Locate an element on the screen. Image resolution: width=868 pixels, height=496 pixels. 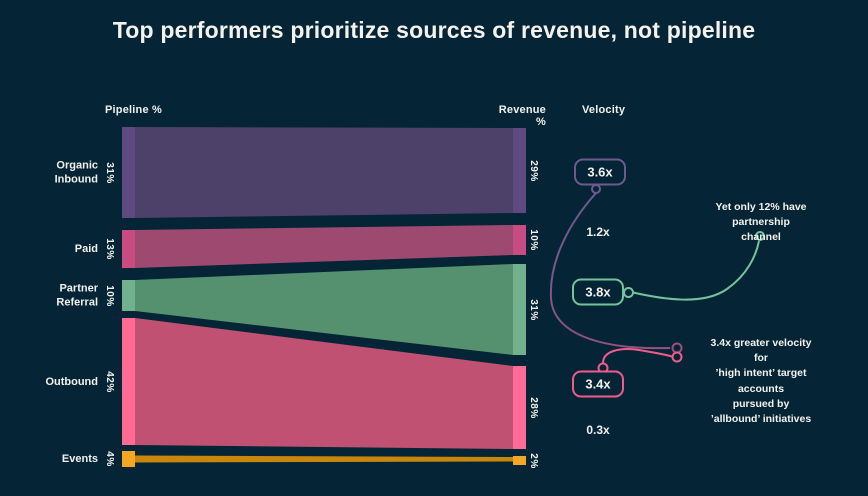
connector-partner-referral is located at coordinates (696, 270).